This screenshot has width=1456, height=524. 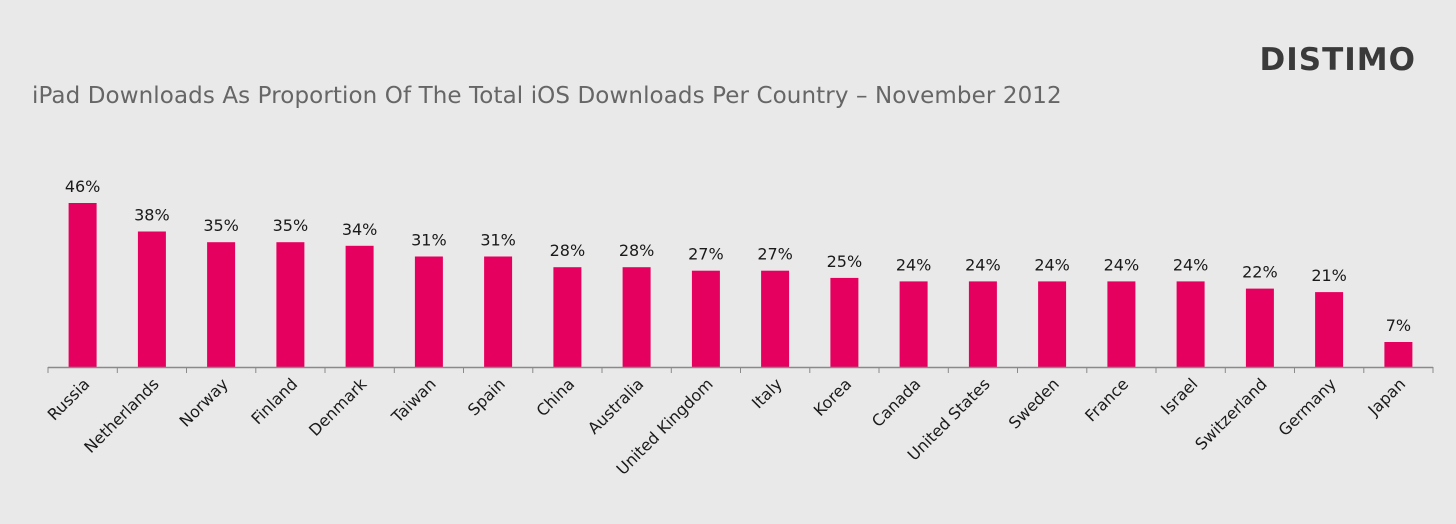 I want to click on bar-netherlands, so click(x=151, y=299).